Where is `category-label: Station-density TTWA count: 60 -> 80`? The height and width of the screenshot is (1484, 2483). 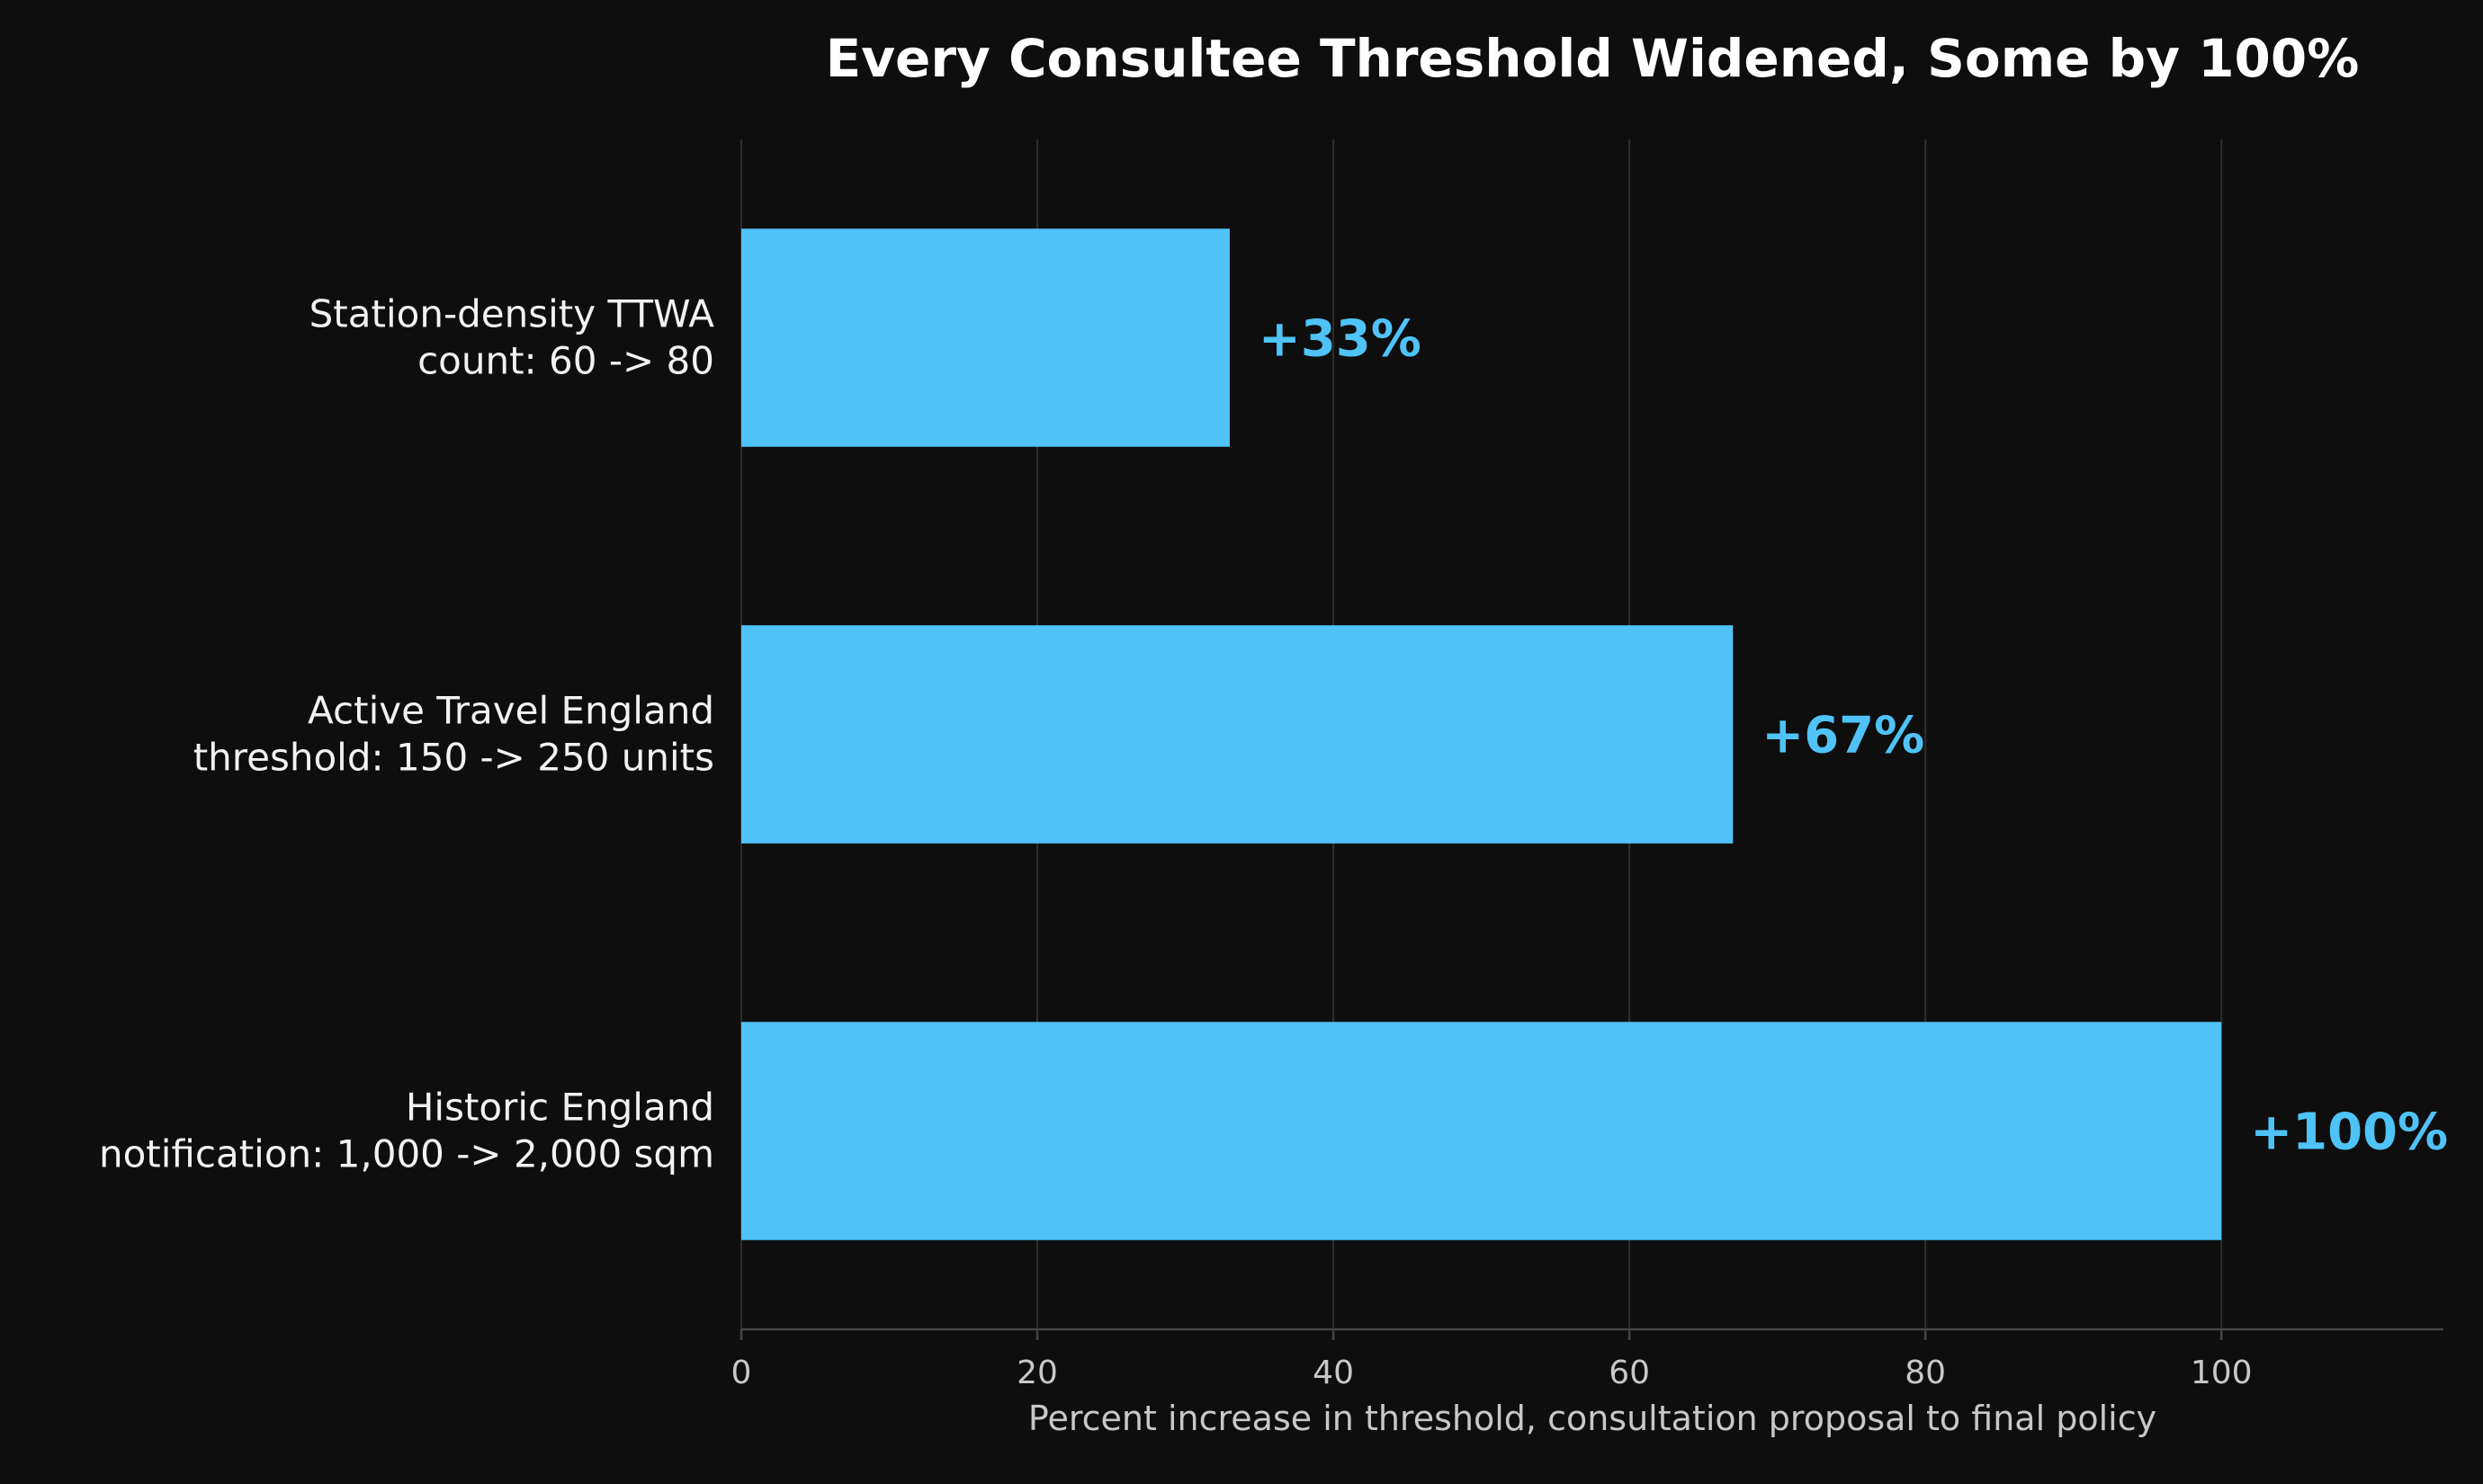 category-label: Station-density TTWA count: 60 -> 80 is located at coordinates (512, 337).